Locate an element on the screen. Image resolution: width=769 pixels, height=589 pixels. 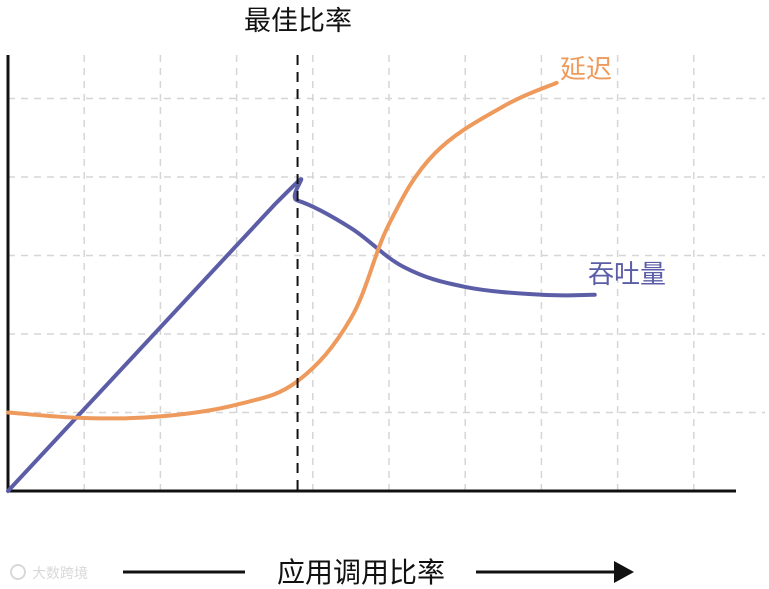
watermark: 大数跨境 is located at coordinates (49, 573).